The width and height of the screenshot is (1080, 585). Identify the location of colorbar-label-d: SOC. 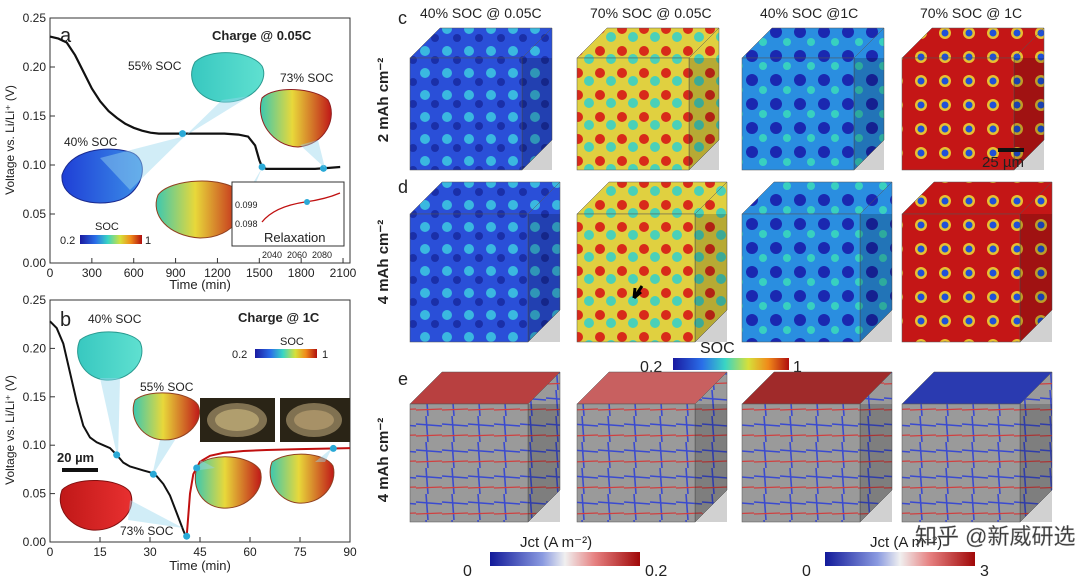
(717, 348).